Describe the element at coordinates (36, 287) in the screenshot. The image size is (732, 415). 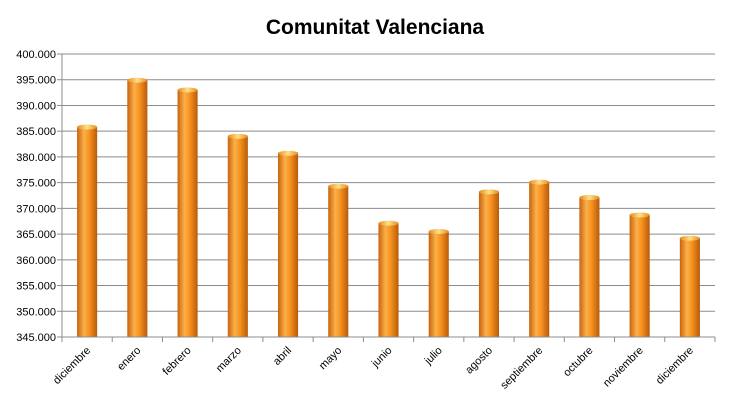
I see `y-tick-label: 355.000` at that location.